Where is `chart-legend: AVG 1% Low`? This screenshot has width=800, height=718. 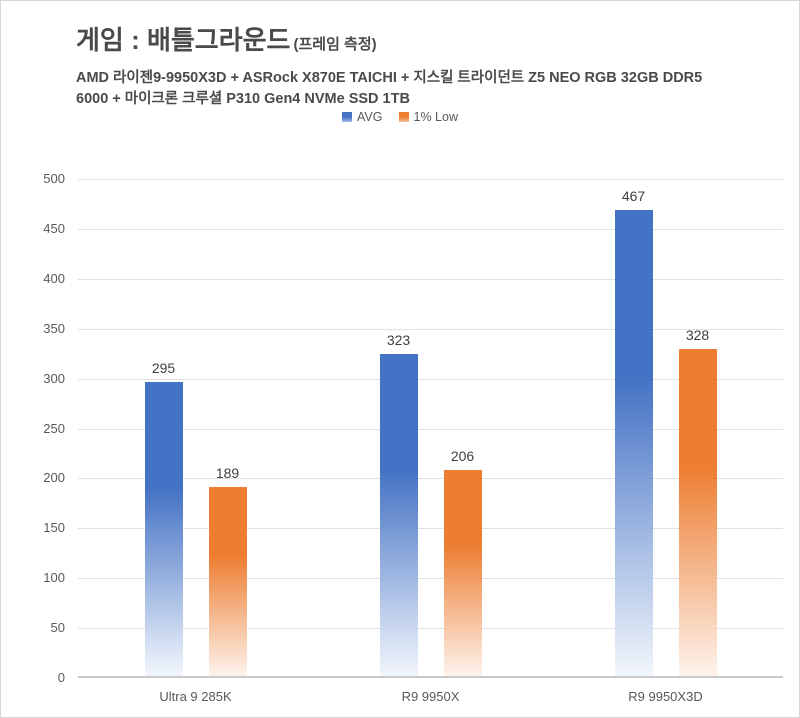 chart-legend: AVG 1% Low is located at coordinates (400, 117).